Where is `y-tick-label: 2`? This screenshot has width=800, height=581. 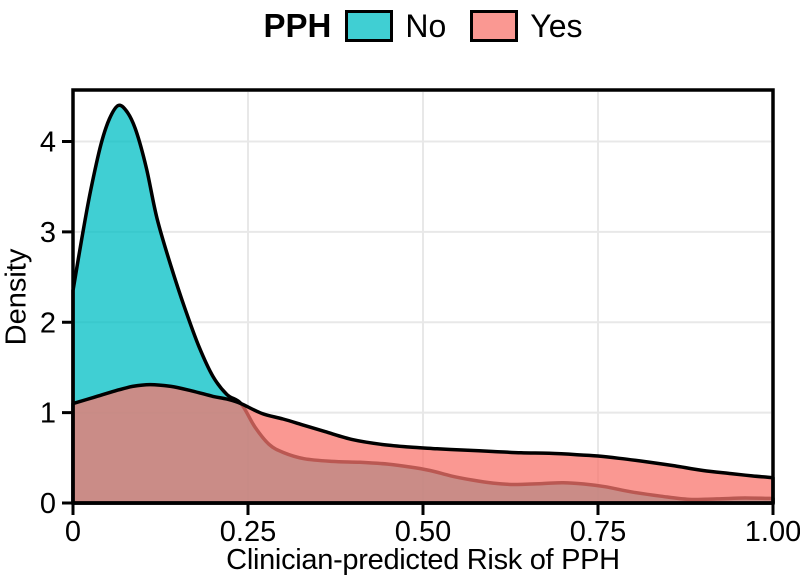 y-tick-label: 2 is located at coordinates (48, 323).